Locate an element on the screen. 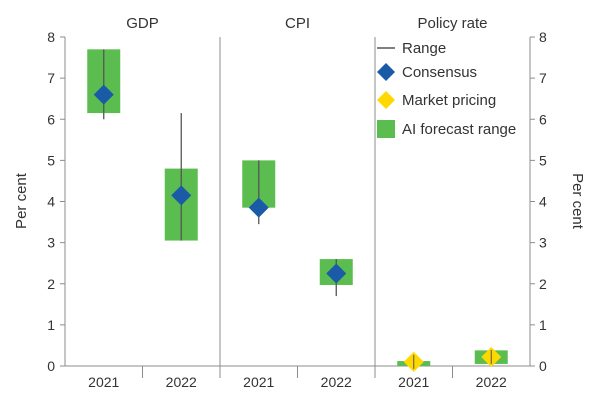 The image size is (600, 413). y-tick-label-left: 2 is located at coordinates (51, 284).